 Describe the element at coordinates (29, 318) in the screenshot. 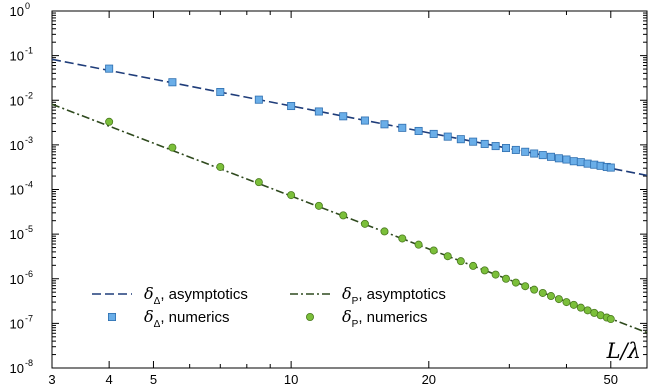

I see `y-tick-label-exponent: -7` at that location.